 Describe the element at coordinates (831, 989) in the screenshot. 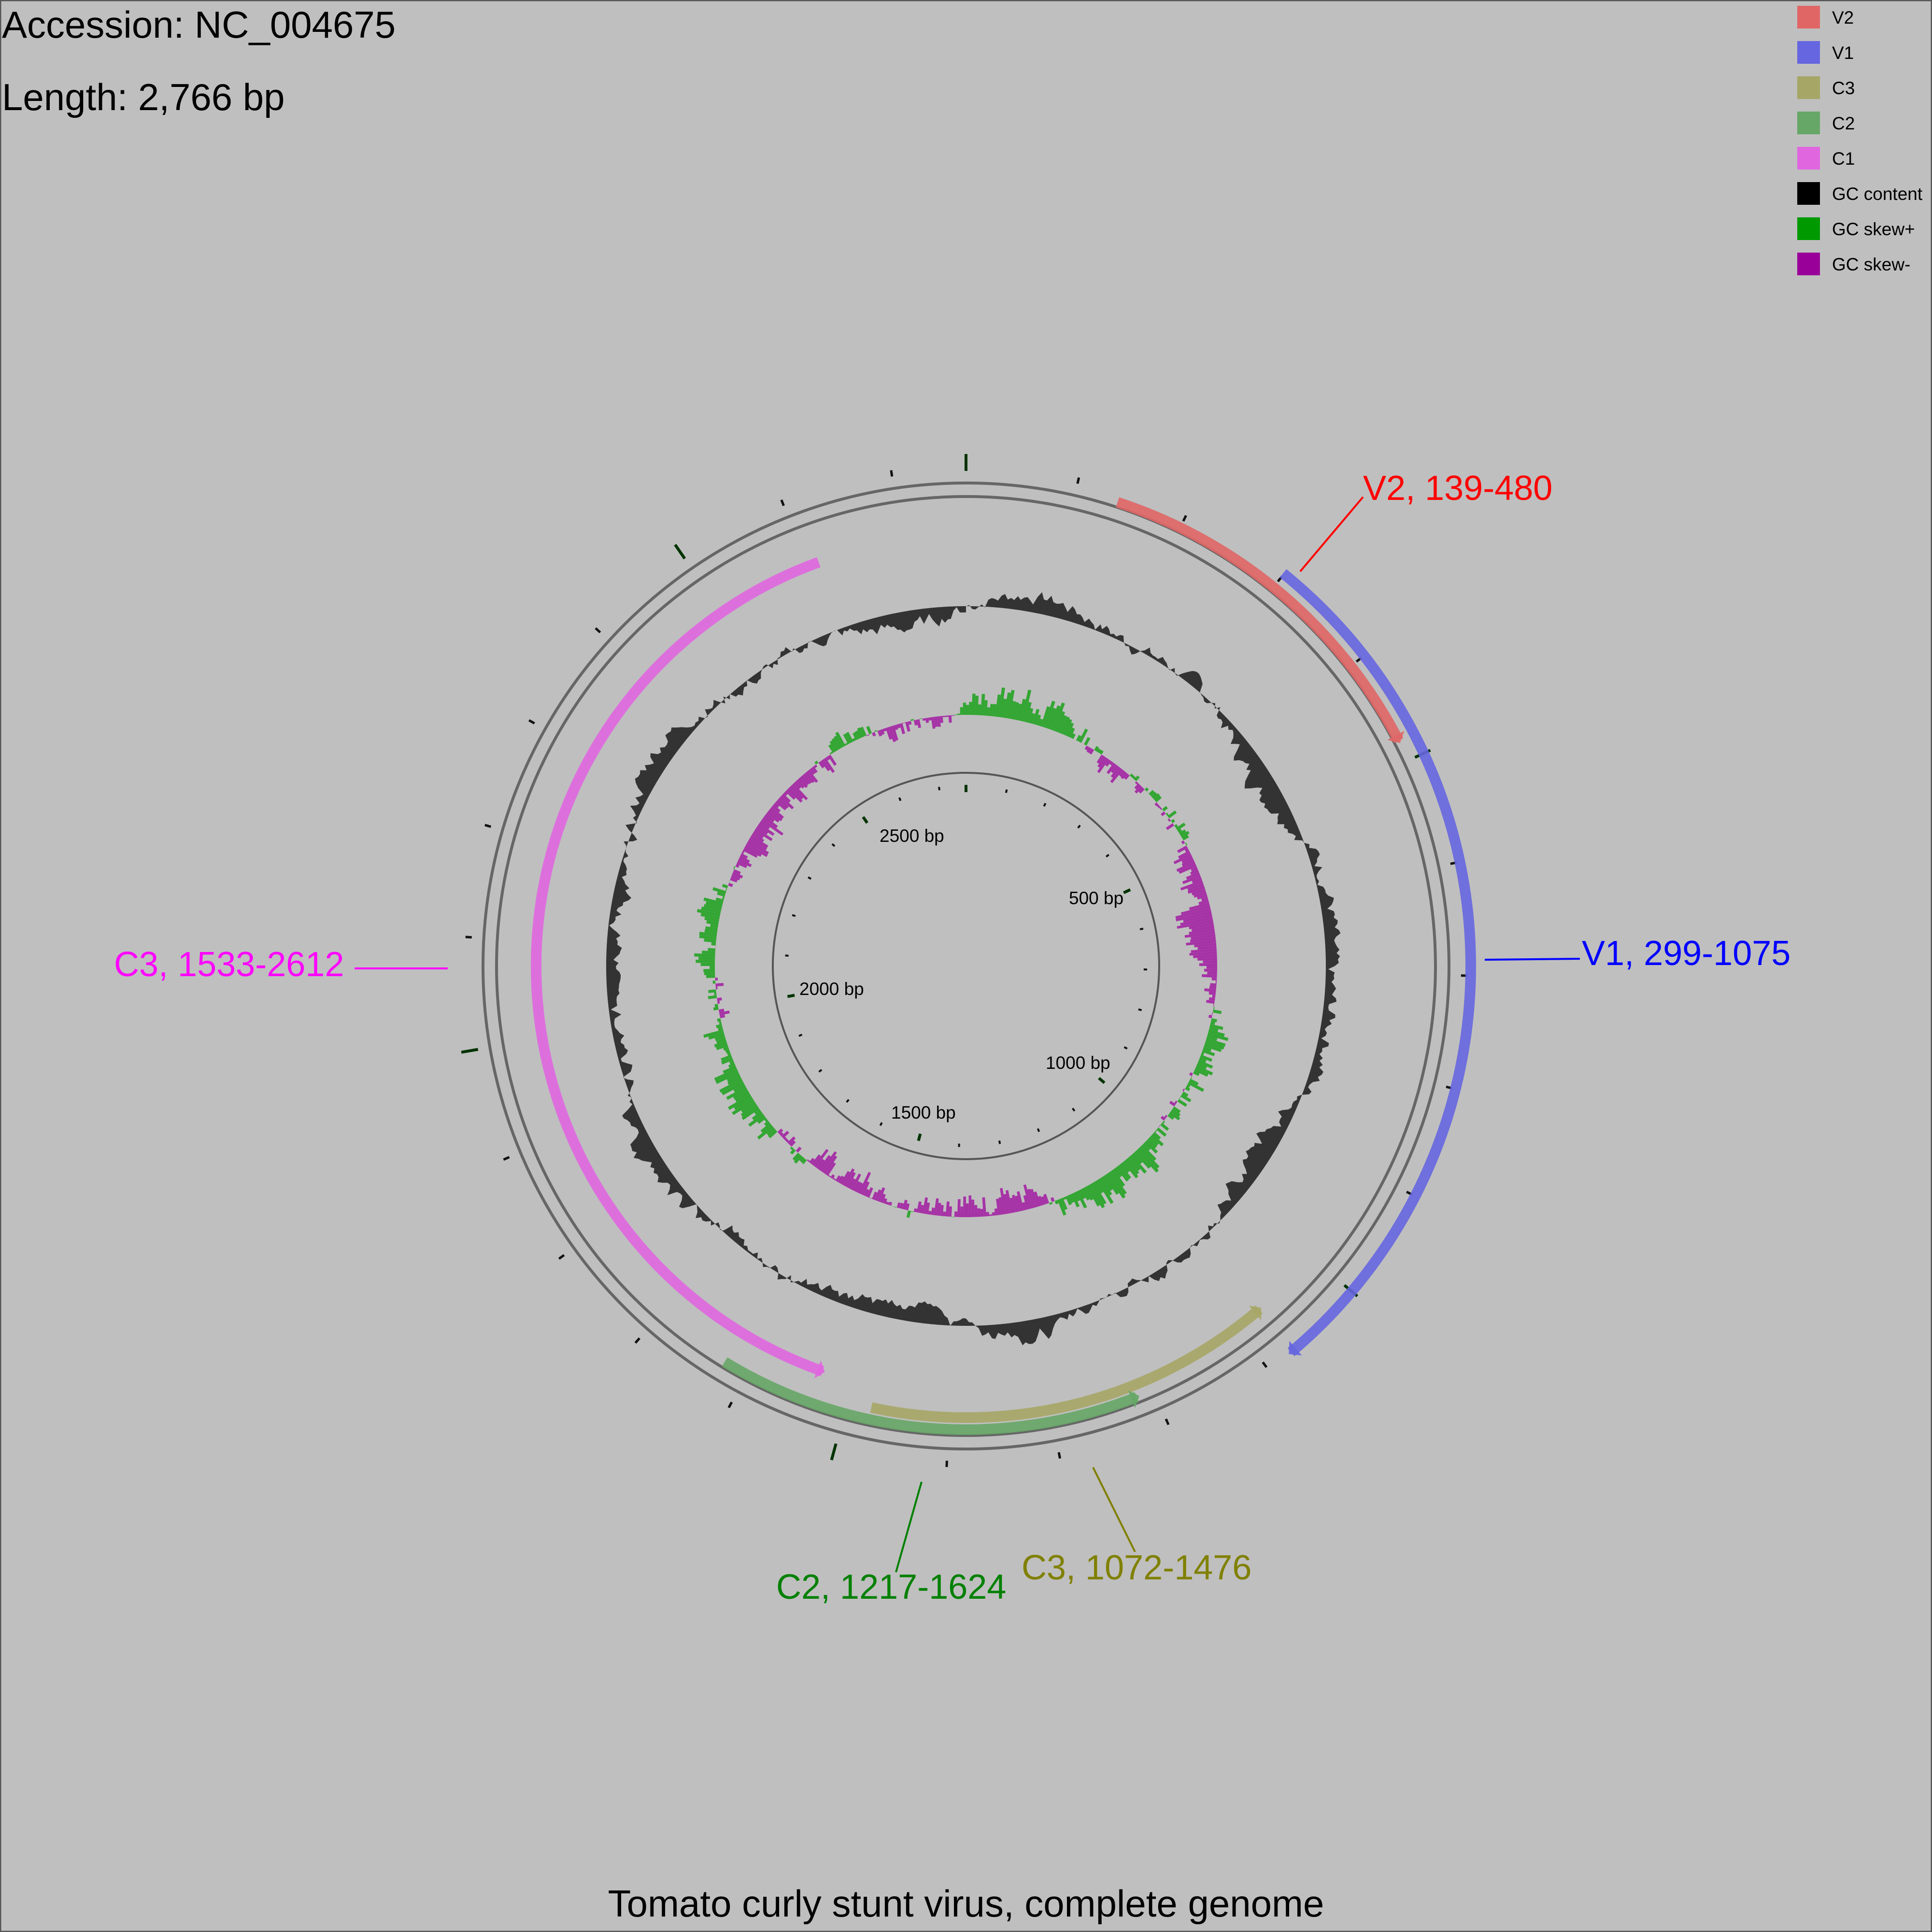

I see `scale-label-2000: 2000 bp` at that location.